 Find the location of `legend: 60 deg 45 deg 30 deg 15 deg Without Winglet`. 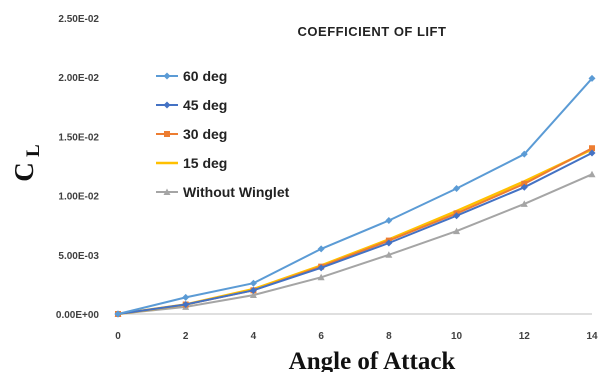

legend: 60 deg 45 deg 30 deg 15 deg Without Winglet is located at coordinates (223, 134).